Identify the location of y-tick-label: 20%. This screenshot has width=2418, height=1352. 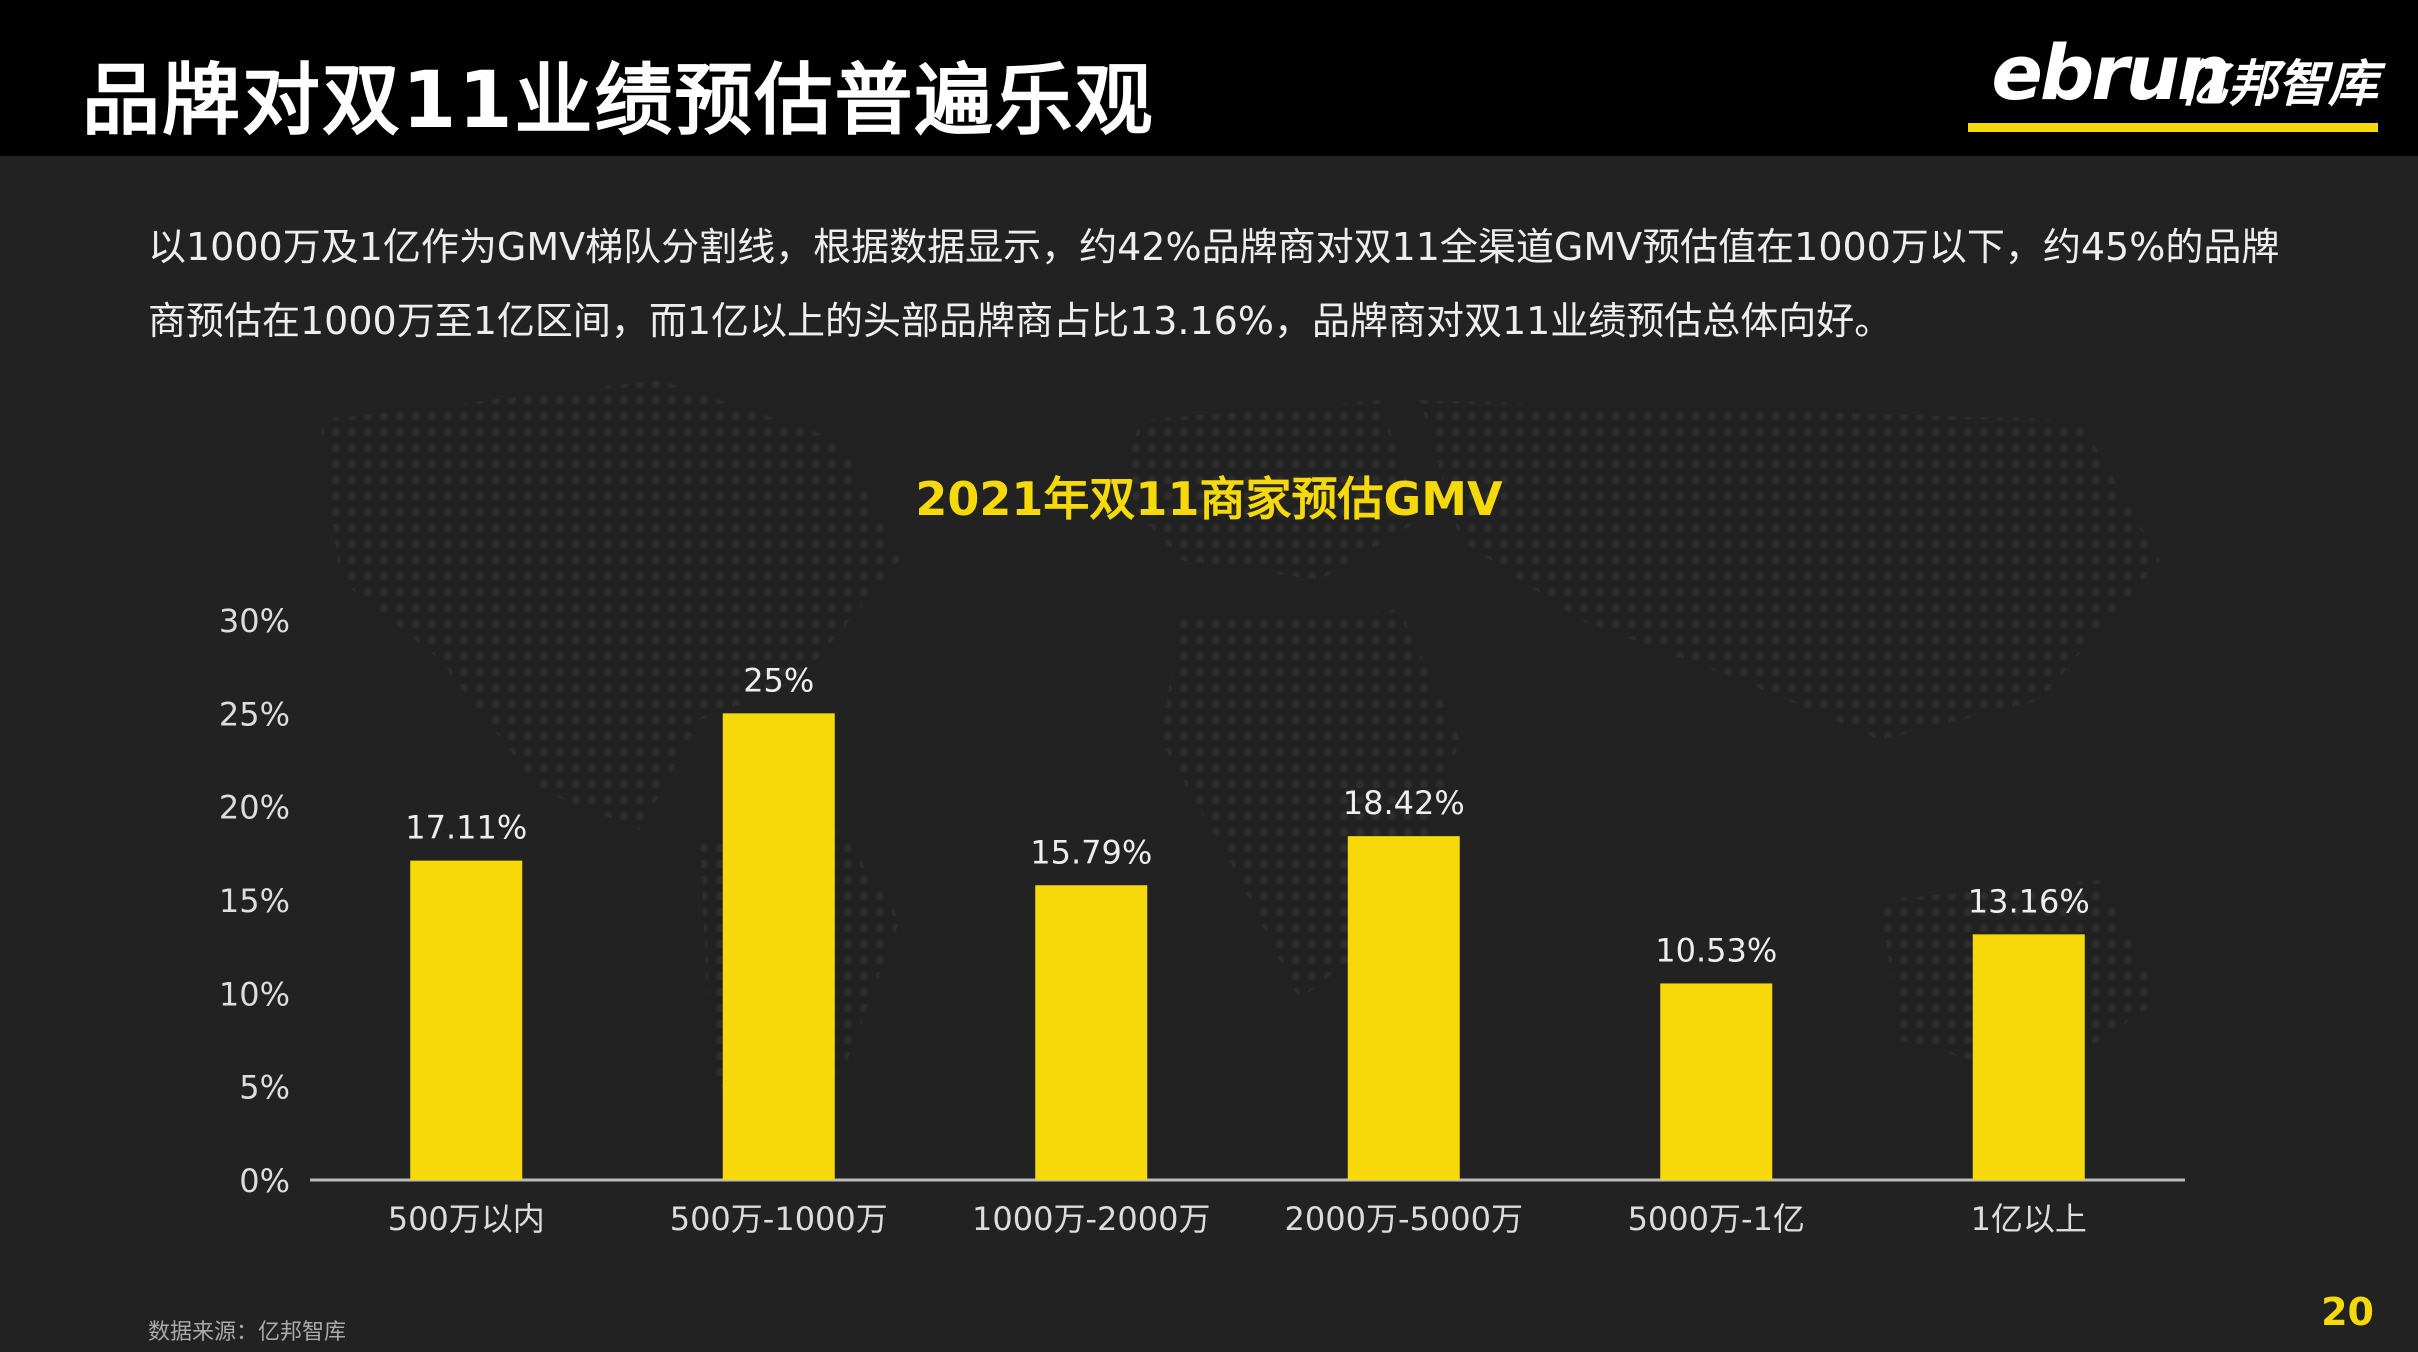
(254, 808).